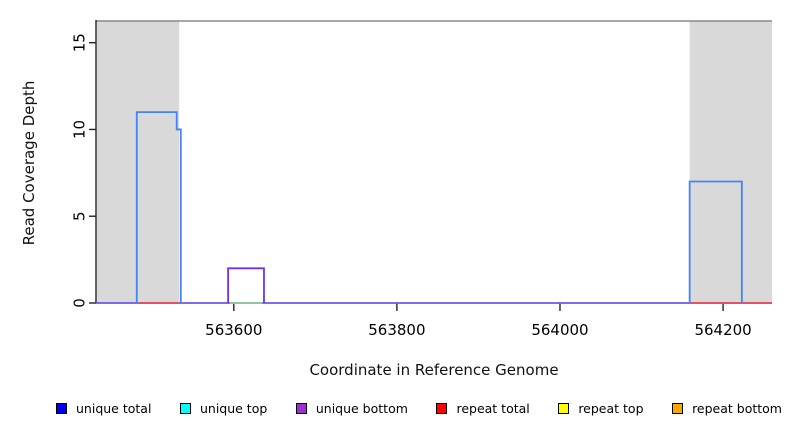  I want to click on legend-item-unique-bottom: unique bottom, so click(351, 408).